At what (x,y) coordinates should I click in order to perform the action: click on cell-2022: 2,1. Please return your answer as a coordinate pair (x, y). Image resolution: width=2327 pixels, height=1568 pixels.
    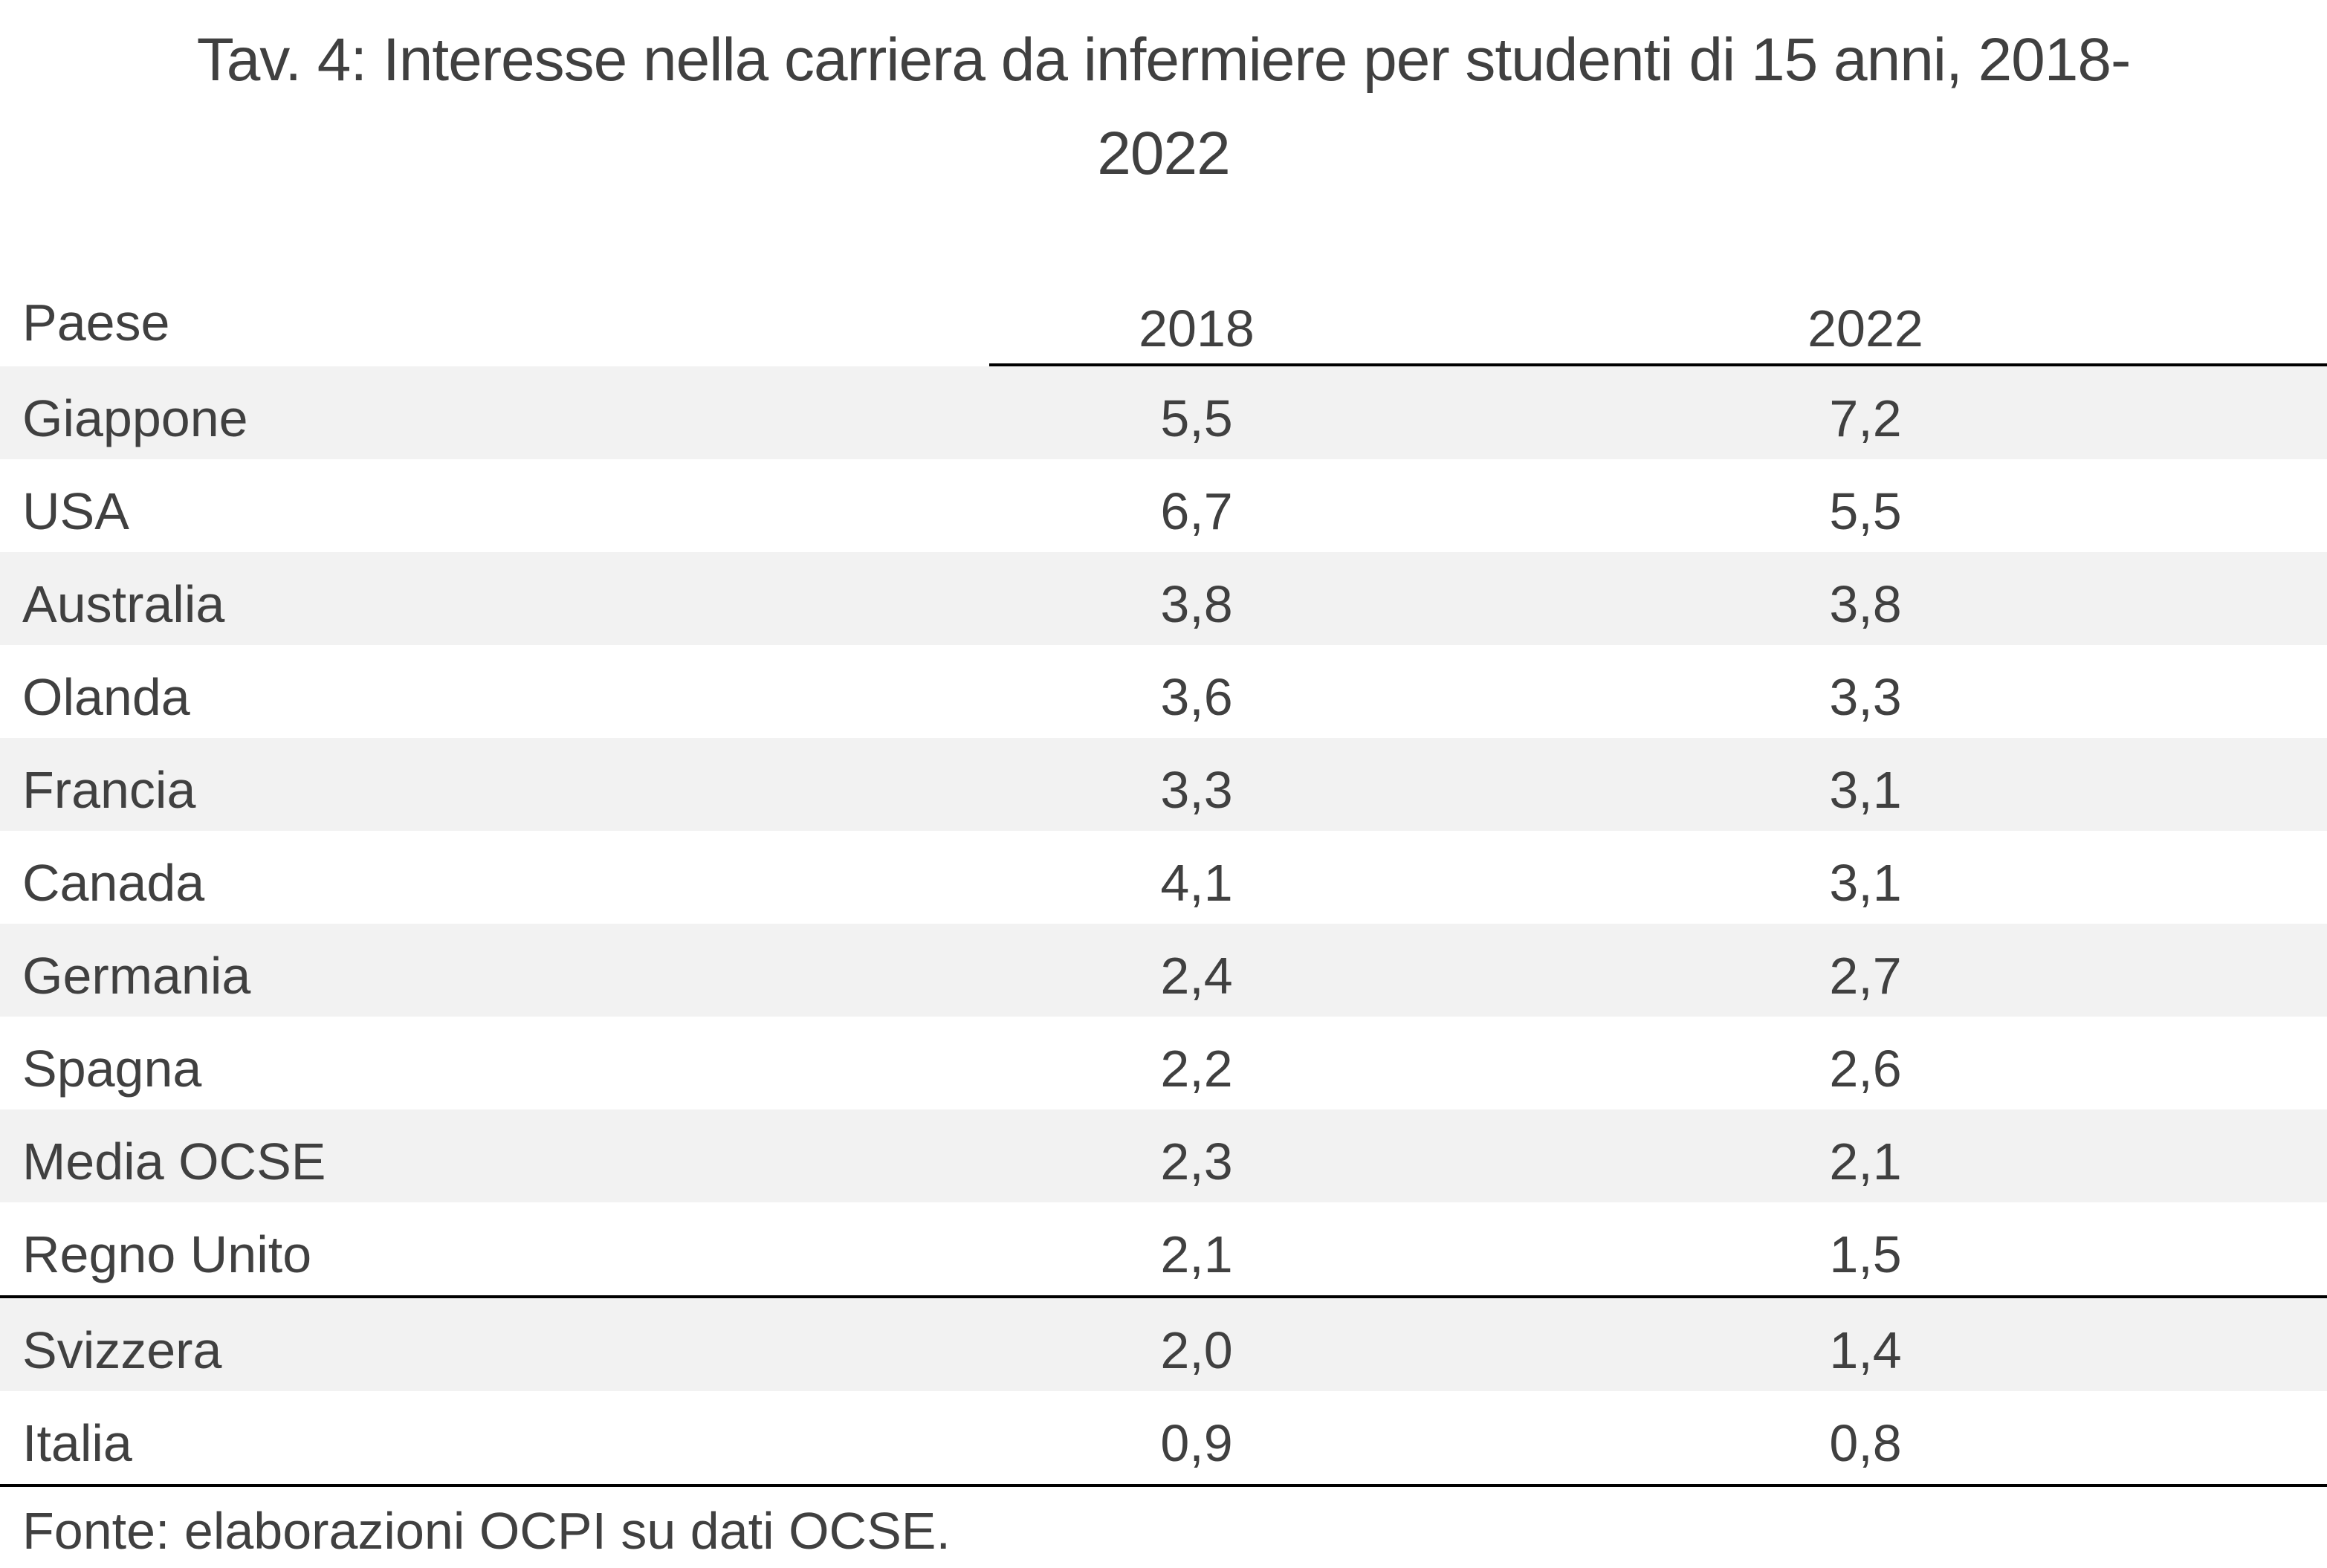
    Looking at the image, I should click on (1866, 1161).